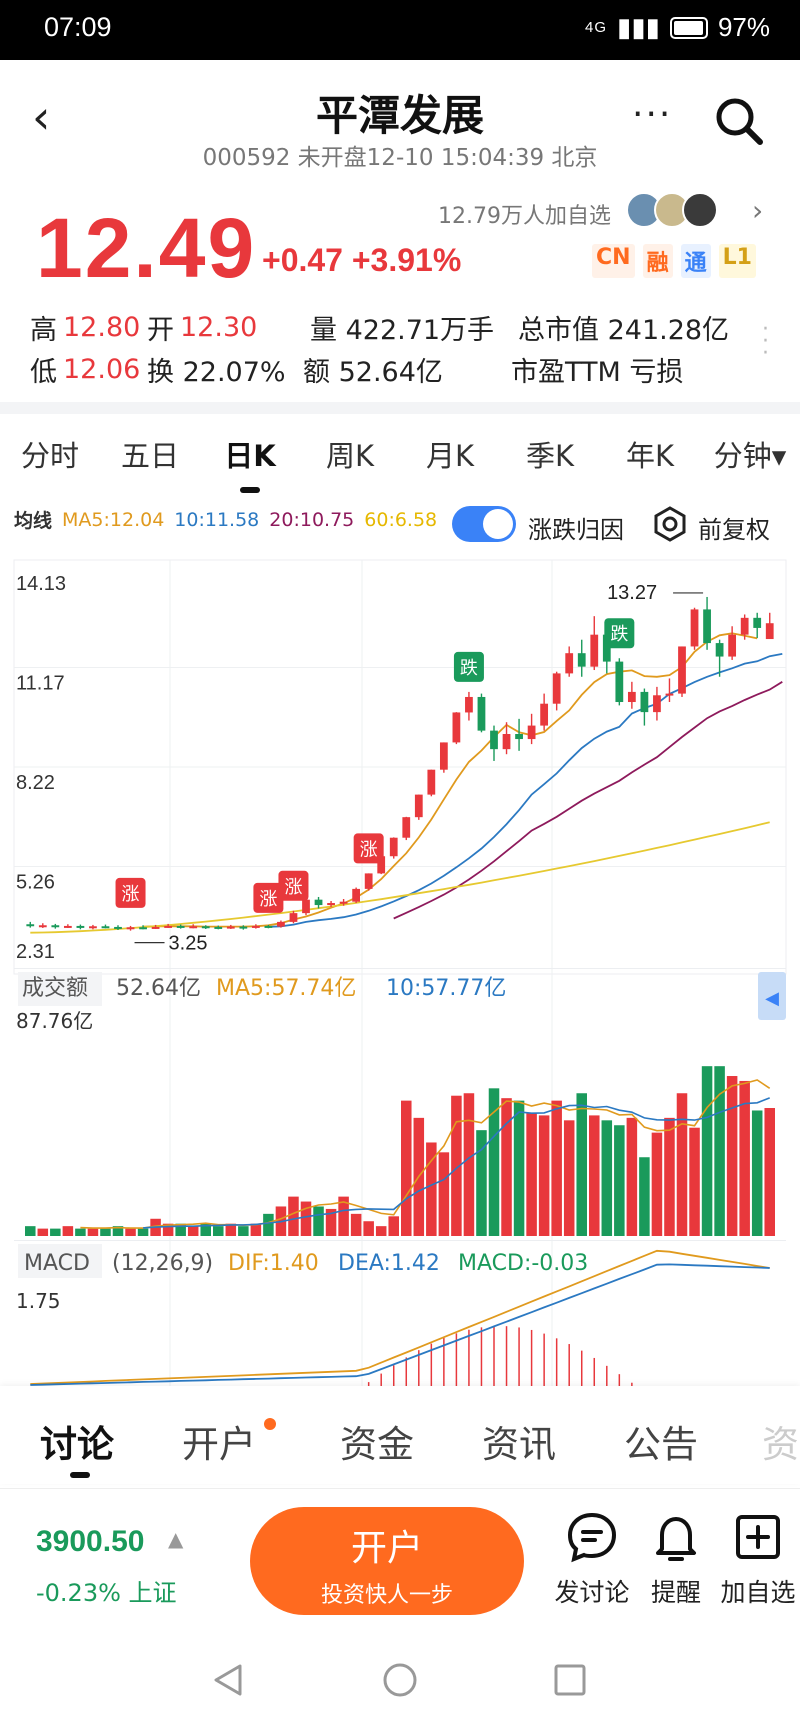 This screenshot has height=1733, width=800. I want to click on open-account-button: 开户 投资快人一步, so click(387, 1561).